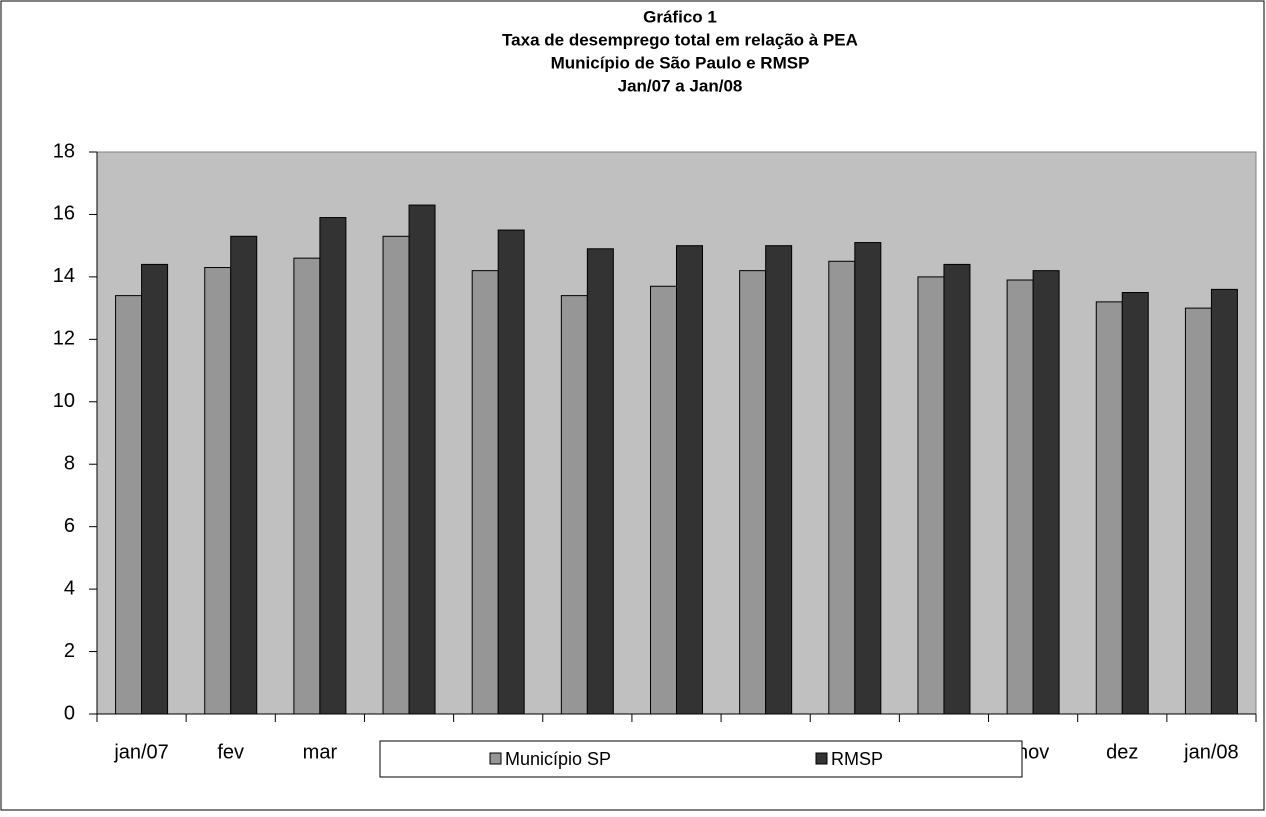 Image resolution: width=1266 pixels, height=817 pixels. I want to click on x-tick-label: jan/07, so click(141, 752).